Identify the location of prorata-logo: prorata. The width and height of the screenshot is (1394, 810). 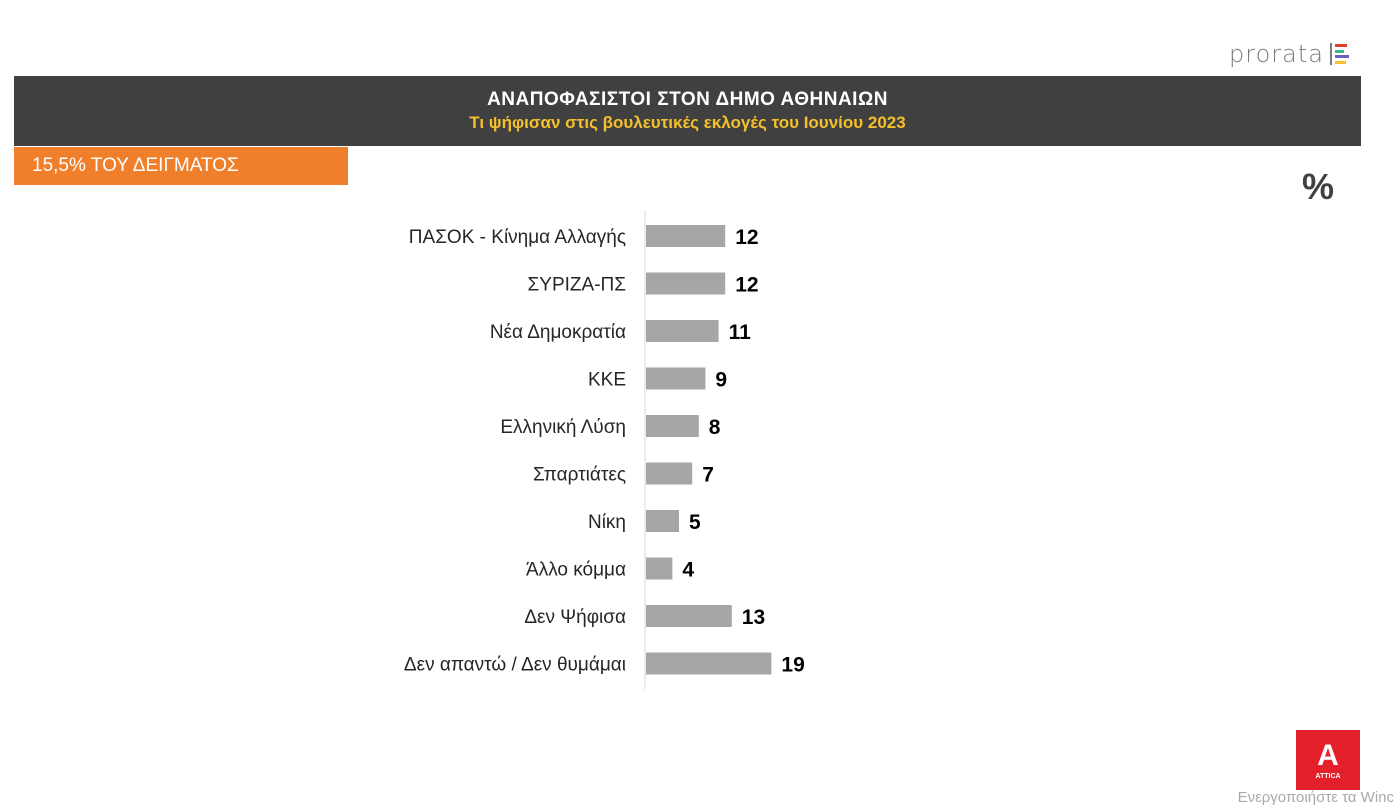
(1289, 54).